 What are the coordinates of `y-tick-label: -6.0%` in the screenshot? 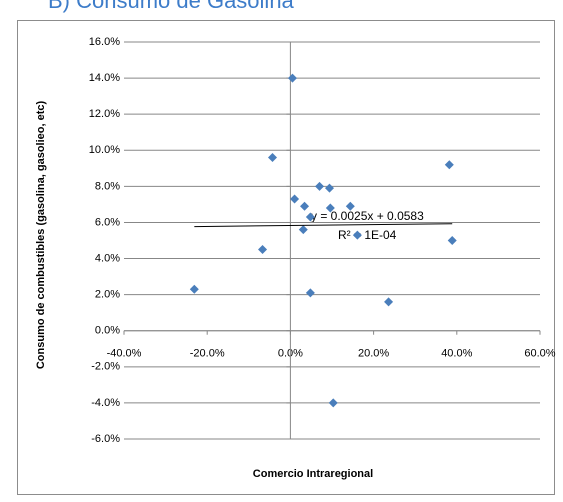 It's located at (105, 439).